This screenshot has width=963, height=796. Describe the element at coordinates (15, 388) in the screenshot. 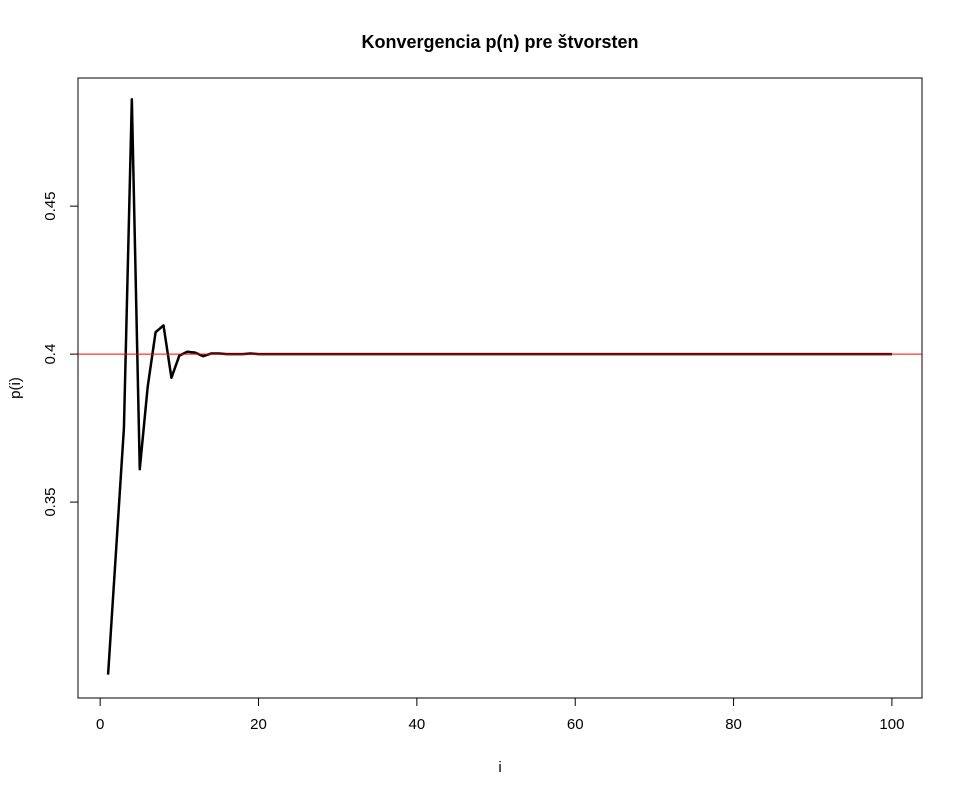

I see `y-axis-label: p(i)` at that location.